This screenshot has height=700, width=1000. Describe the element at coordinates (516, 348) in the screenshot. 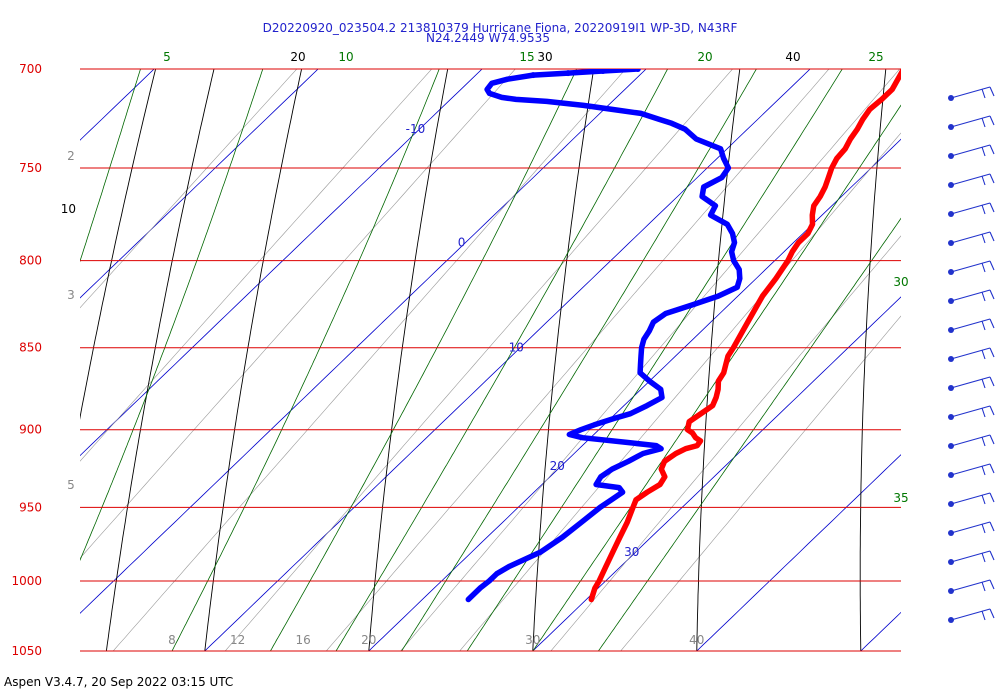

I see `isotherm-label: 10` at that location.